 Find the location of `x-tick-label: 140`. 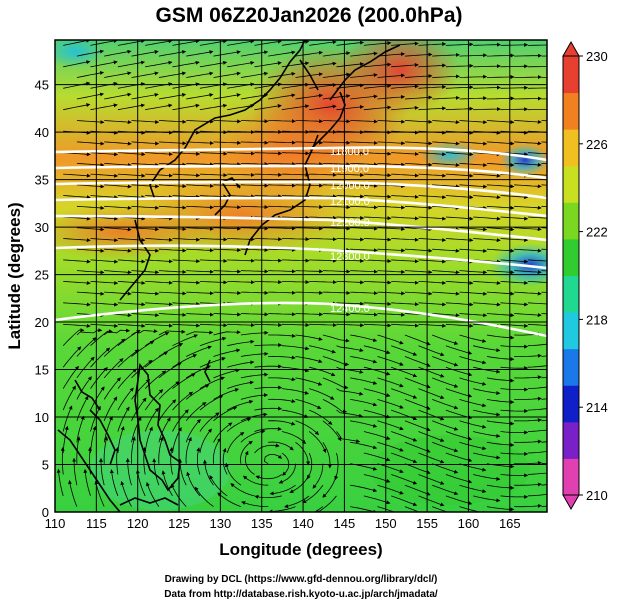

x-tick-label: 140 is located at coordinates (303, 523).